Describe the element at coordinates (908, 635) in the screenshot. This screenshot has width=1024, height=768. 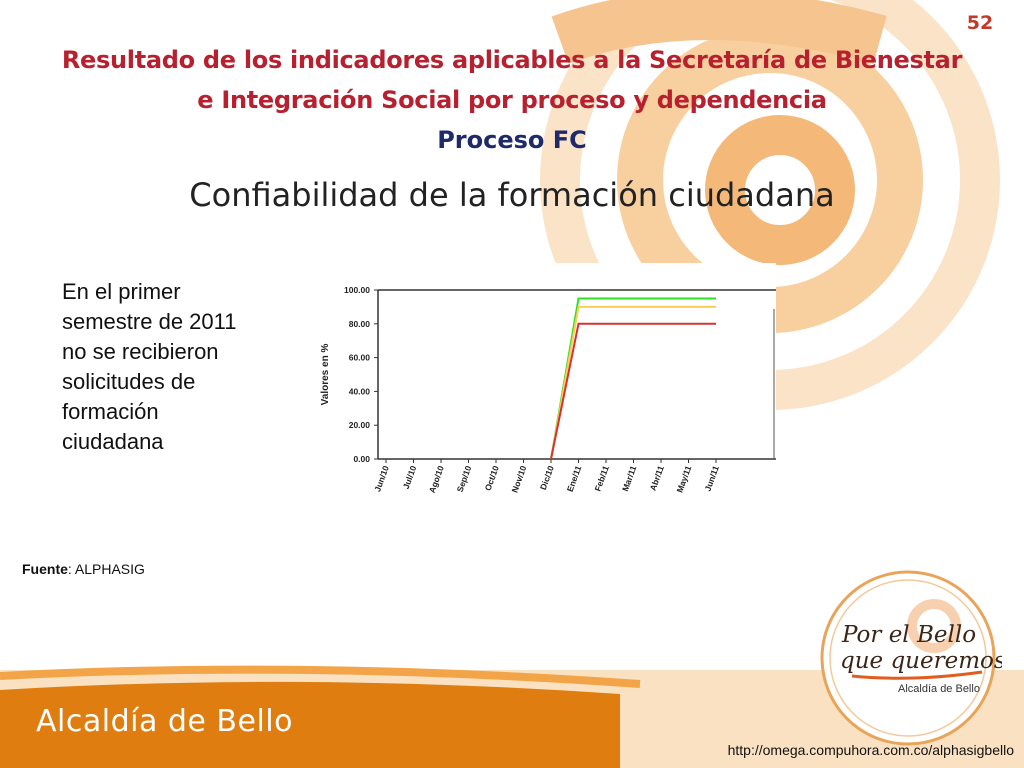
I see `logo-line1: Por el Bello` at that location.